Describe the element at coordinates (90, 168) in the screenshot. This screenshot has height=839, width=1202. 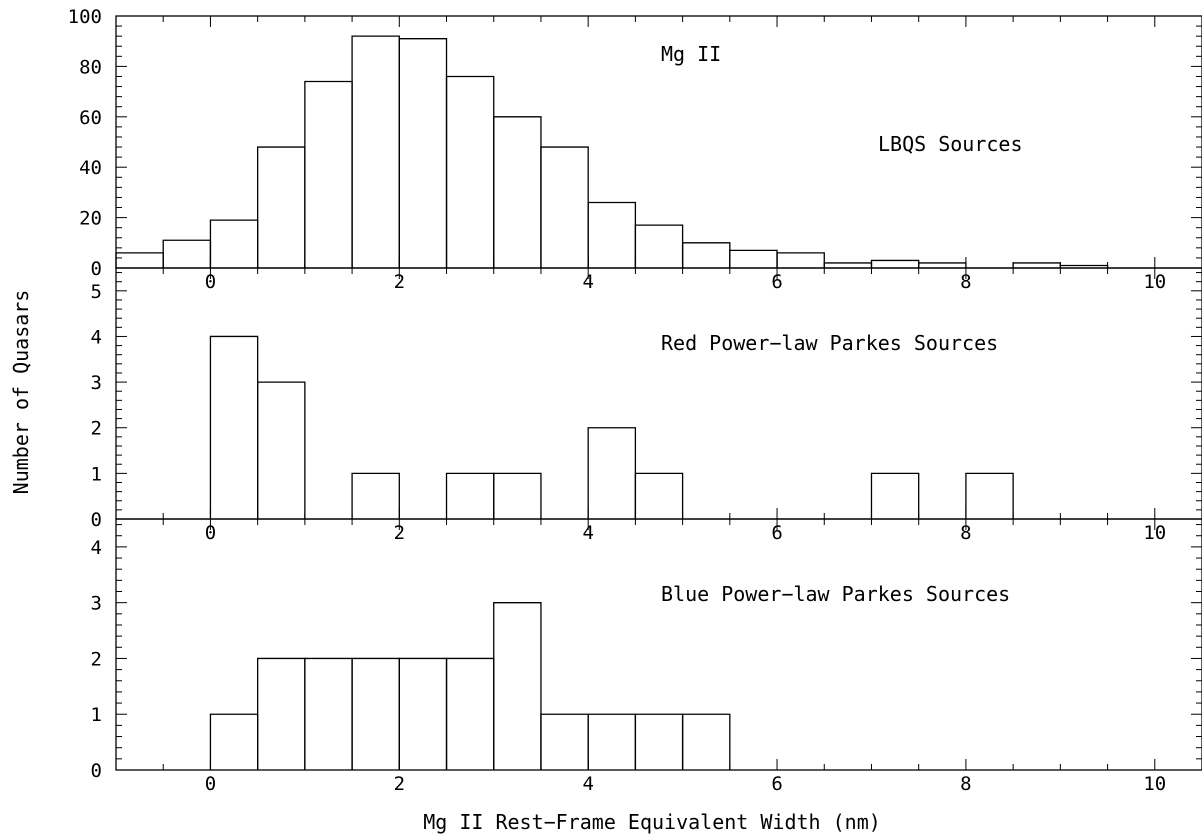
I see `y-tick-label: 40` at that location.